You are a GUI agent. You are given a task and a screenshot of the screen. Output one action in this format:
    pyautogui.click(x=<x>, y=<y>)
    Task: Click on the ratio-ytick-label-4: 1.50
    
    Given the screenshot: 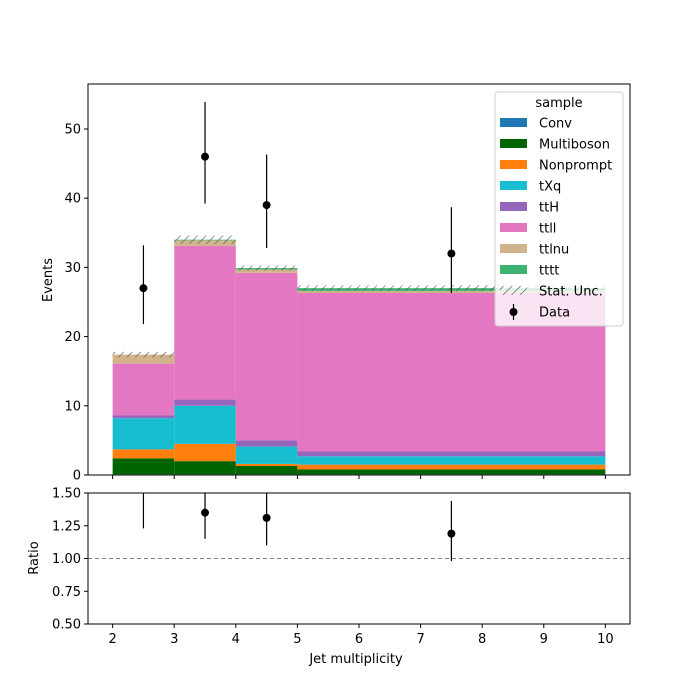 What is the action you would take?
    pyautogui.click(x=66, y=494)
    